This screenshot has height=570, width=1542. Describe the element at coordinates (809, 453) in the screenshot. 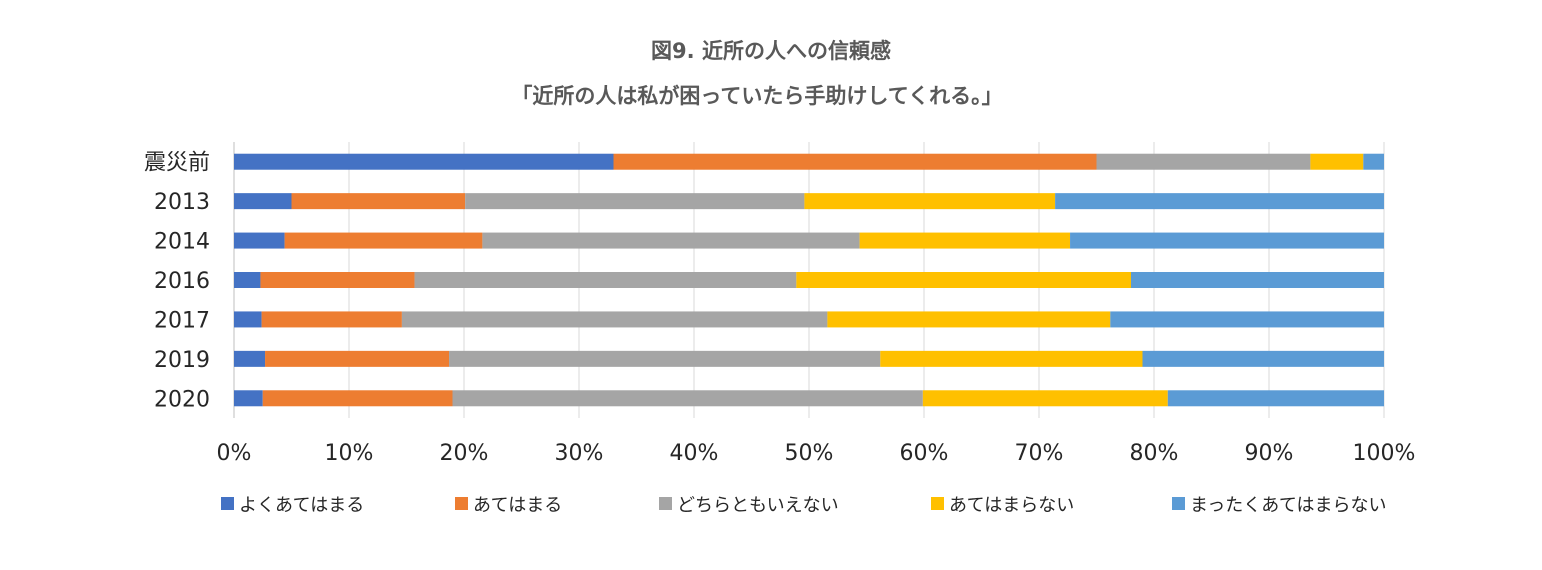

I see `x-tick-label: 50%` at that location.